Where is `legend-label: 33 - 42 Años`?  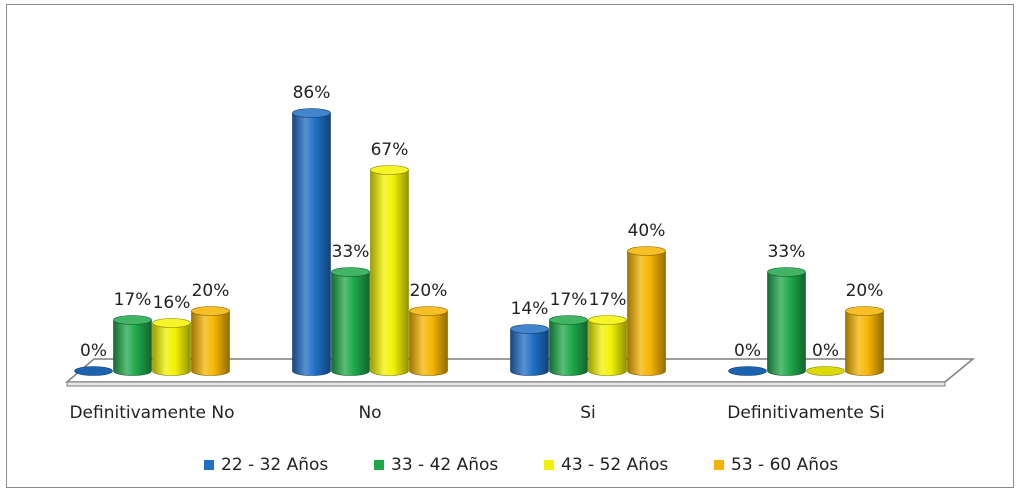 legend-label: 33 - 42 Años is located at coordinates (444, 465).